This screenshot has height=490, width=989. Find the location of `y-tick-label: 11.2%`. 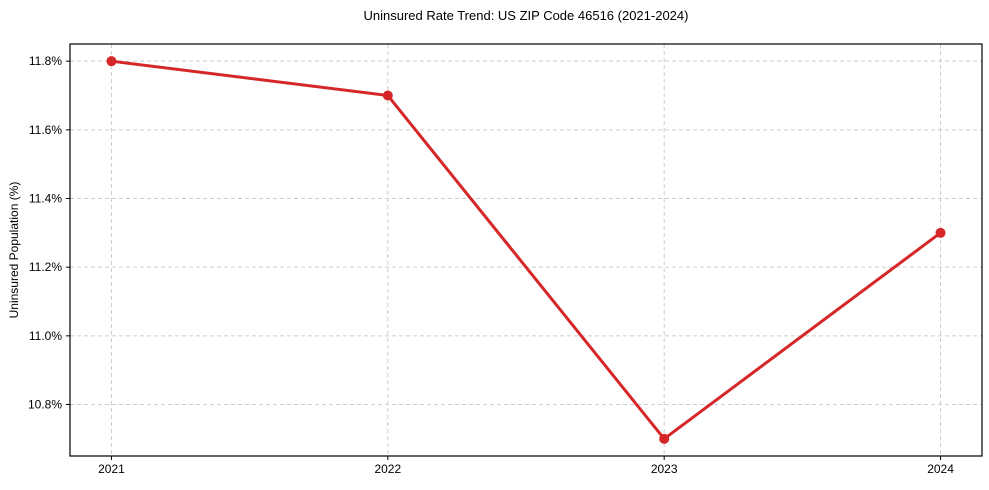

y-tick-label: 11.2% is located at coordinates (45, 267).